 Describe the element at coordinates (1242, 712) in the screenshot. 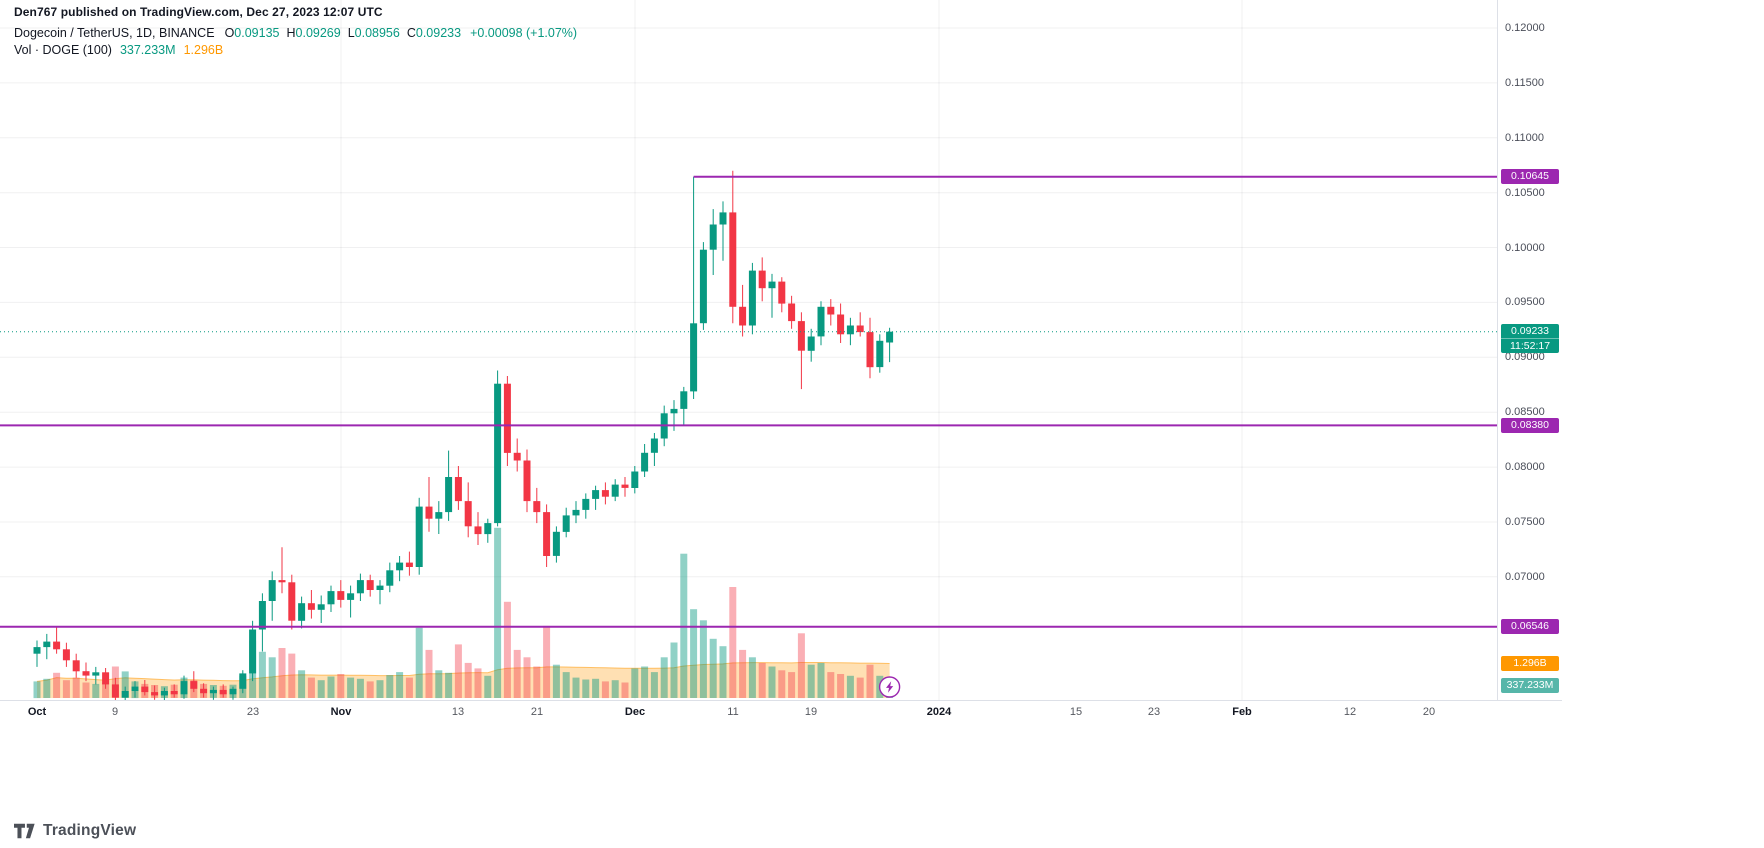

I see `time-tick: Feb` at that location.